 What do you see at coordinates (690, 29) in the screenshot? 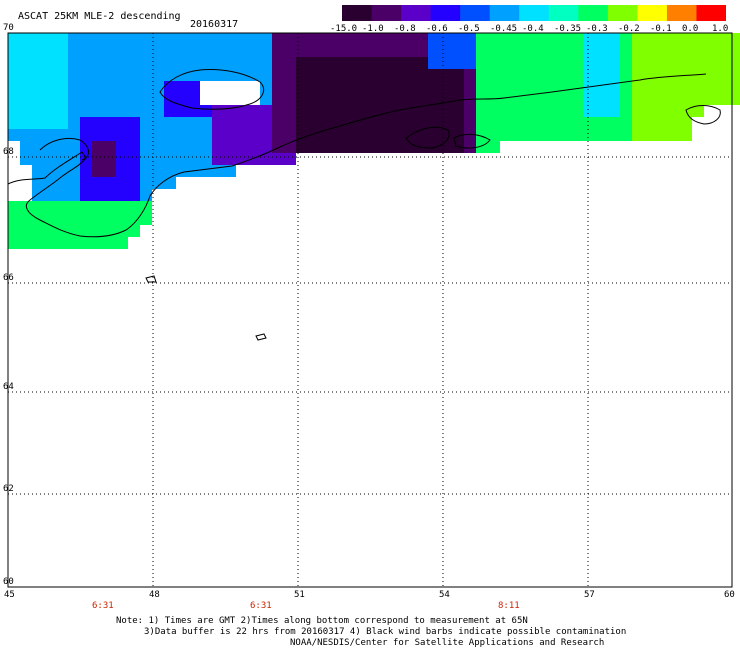
I see `colorbar-label: 0.0` at bounding box center [690, 29].